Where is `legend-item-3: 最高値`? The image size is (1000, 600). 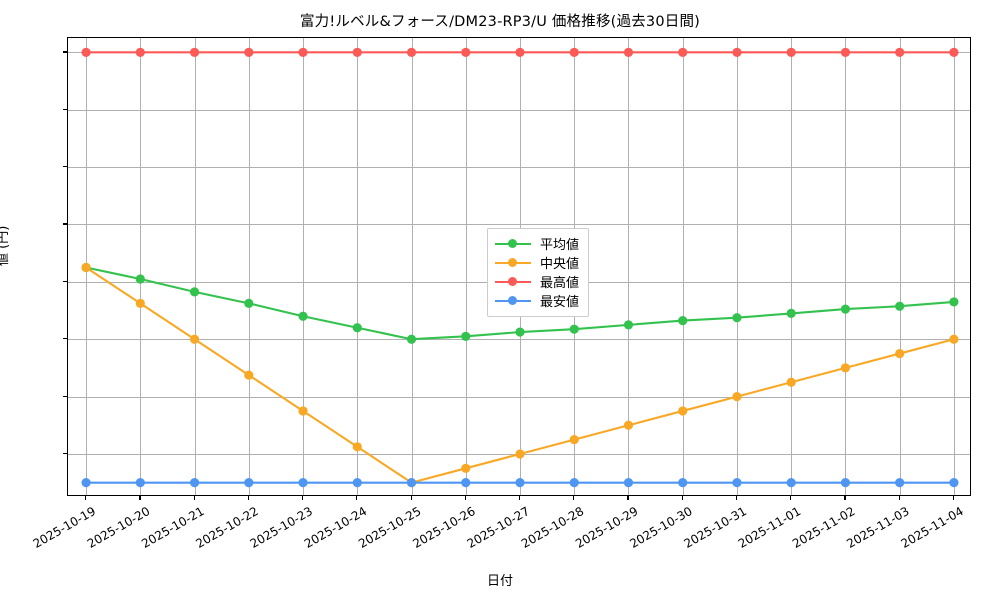 legend-item-3: 最高値 is located at coordinates (537, 281).